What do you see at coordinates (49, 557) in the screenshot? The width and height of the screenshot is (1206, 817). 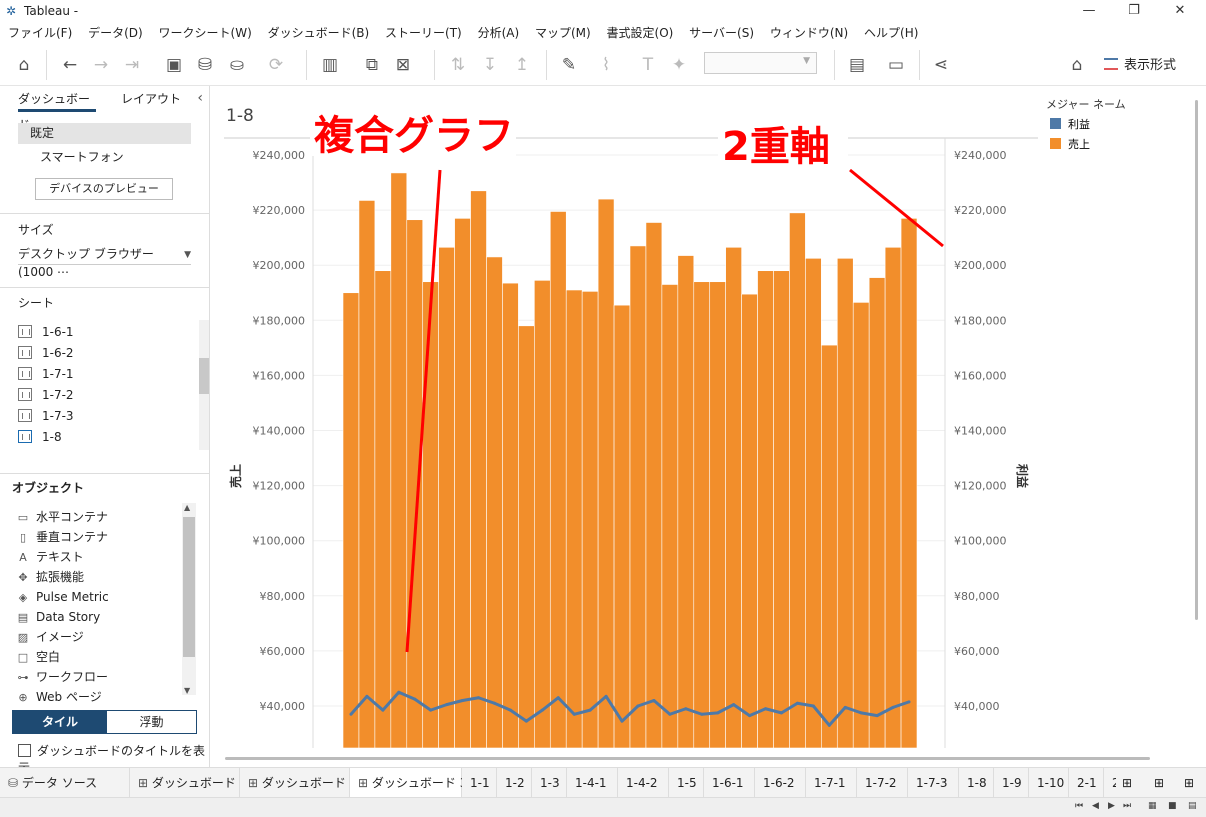 I see `object-item: A テキスト` at bounding box center [49, 557].